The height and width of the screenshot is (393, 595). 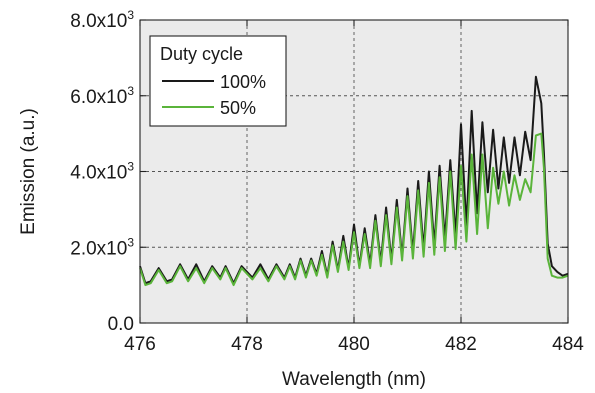 I want to click on y-axis-label: Emission (a.u.), so click(x=28, y=171).